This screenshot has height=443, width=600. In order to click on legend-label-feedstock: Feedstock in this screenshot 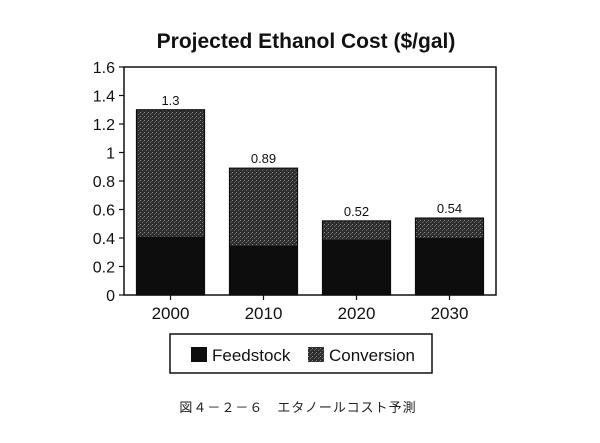, I will do `click(251, 355)`.